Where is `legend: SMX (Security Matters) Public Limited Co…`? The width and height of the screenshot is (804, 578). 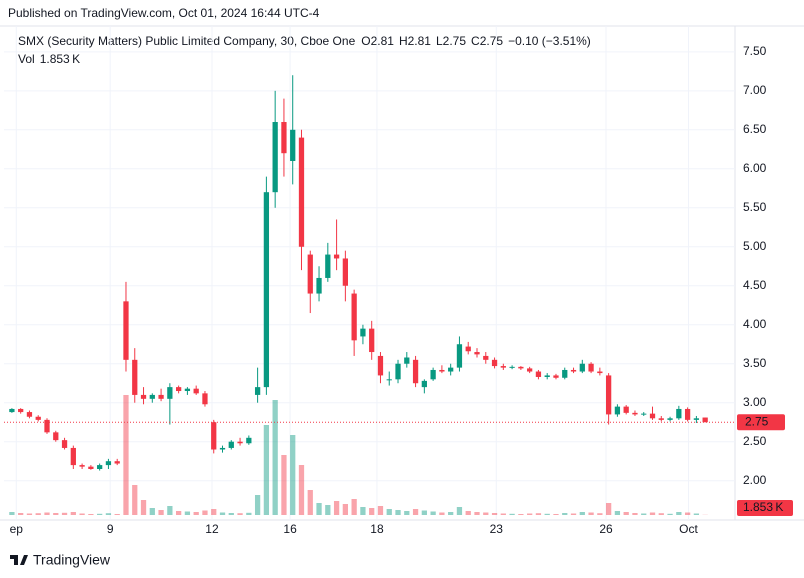
legend: SMX (Security Matters) Public Limited Co… is located at coordinates (304, 50).